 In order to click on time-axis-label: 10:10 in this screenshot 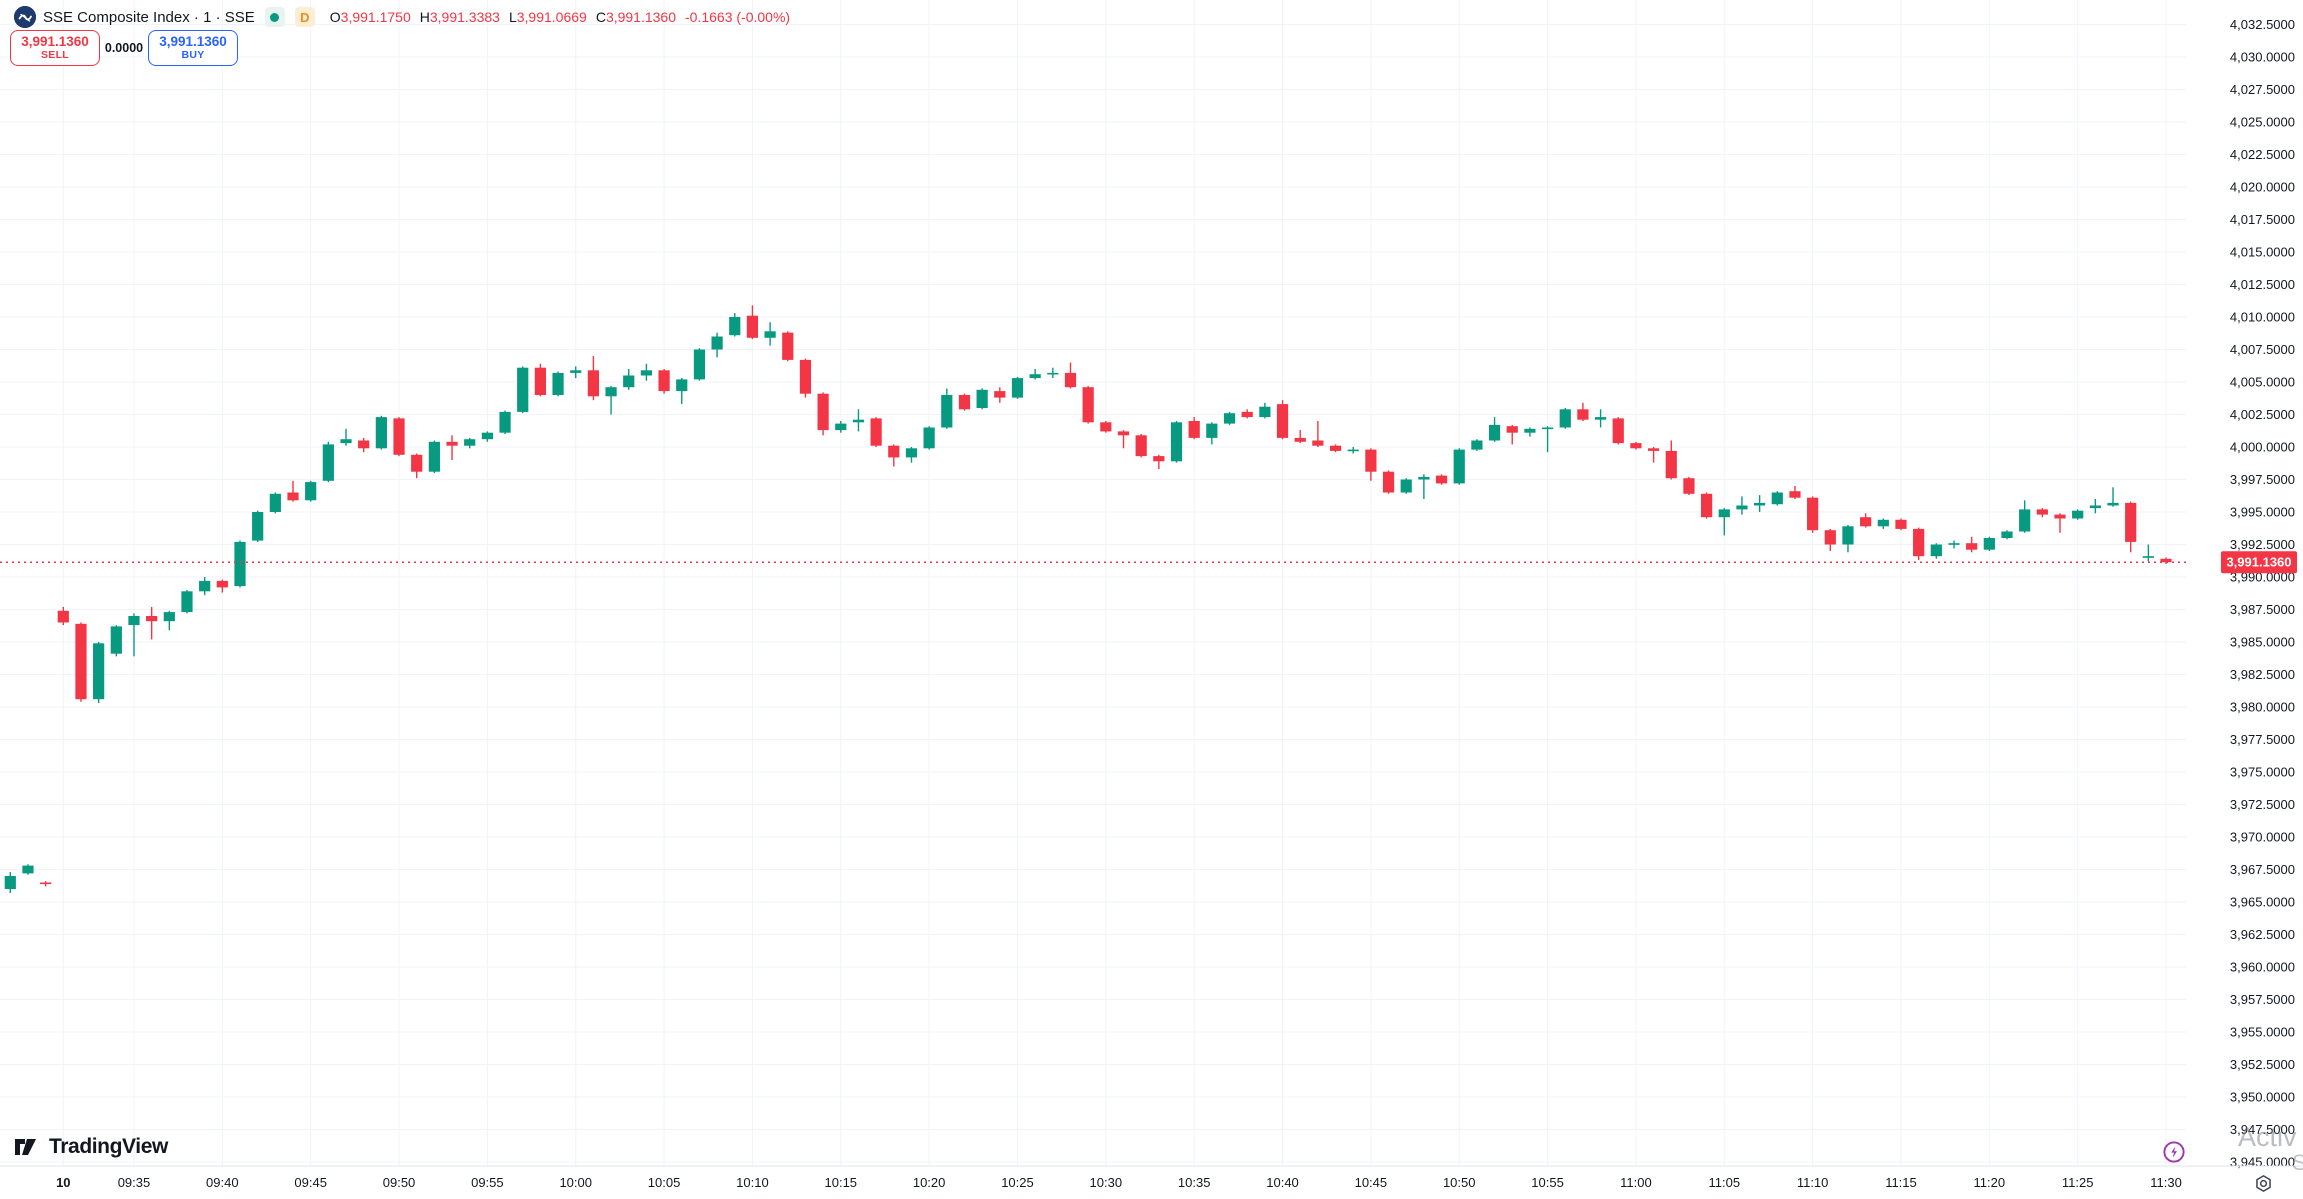, I will do `click(752, 1182)`.